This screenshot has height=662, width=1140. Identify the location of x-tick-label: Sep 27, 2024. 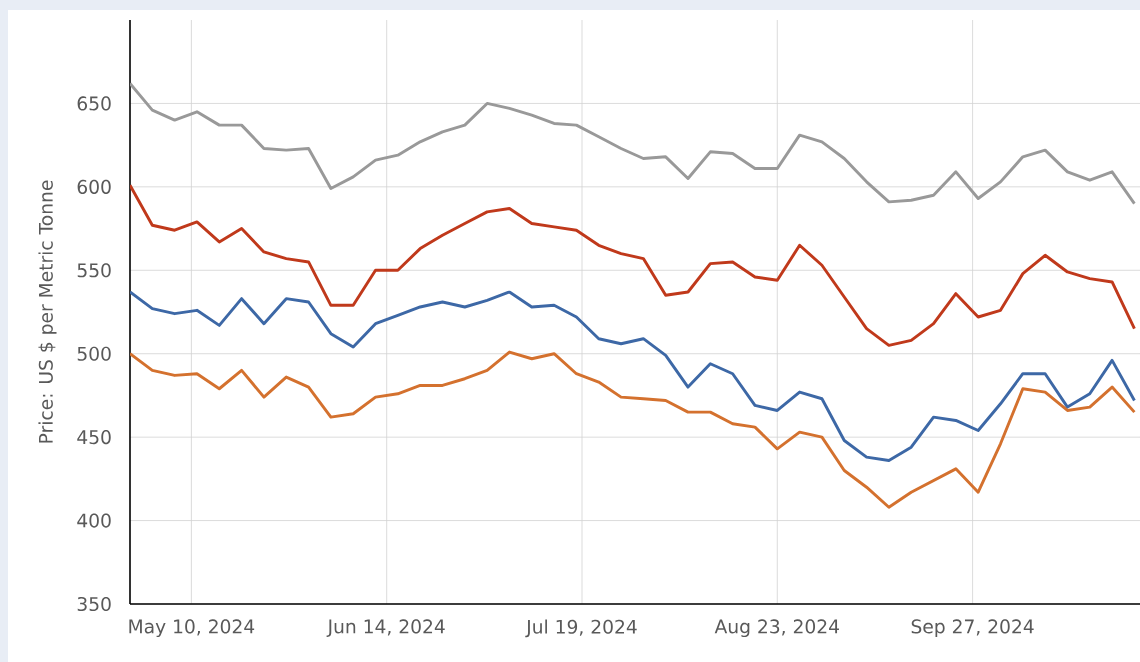
(972, 628).